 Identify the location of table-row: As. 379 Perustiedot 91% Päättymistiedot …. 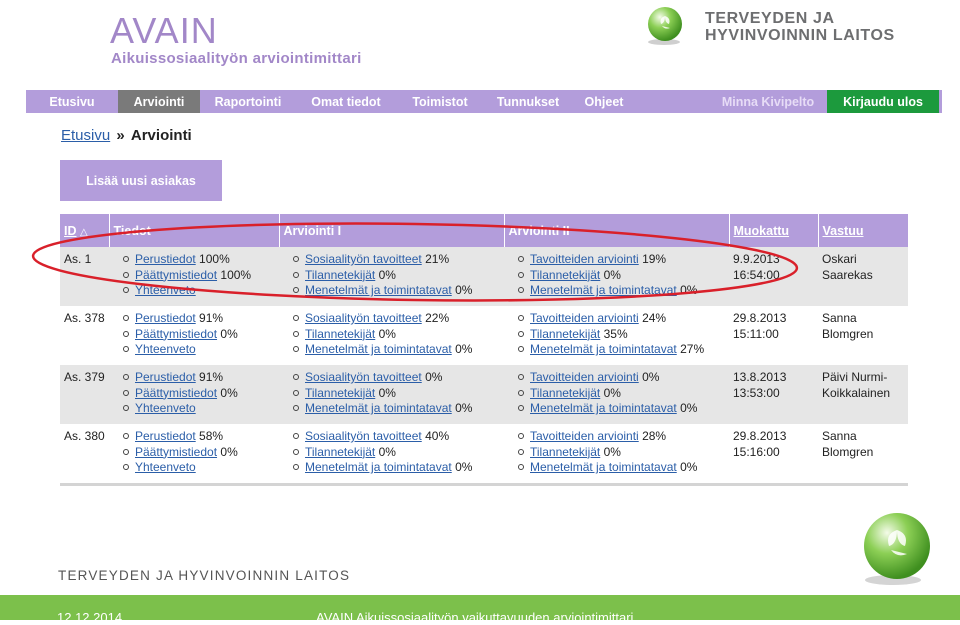
(484, 394).